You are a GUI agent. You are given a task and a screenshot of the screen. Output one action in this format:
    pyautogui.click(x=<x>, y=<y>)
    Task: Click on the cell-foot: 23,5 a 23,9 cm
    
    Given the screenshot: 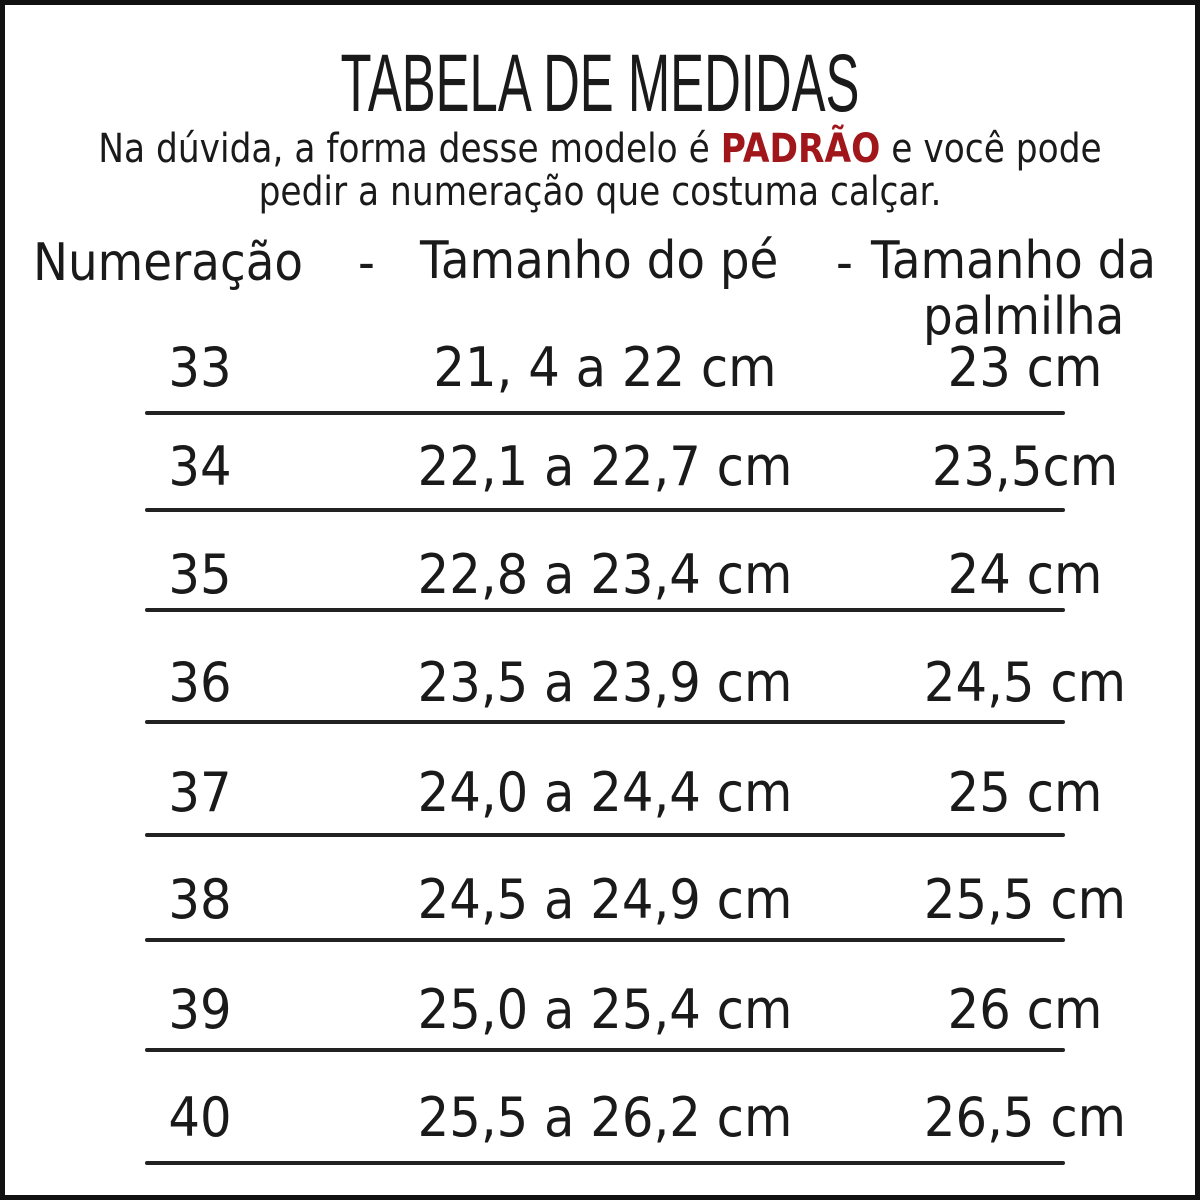 What is the action you would take?
    pyautogui.click(x=605, y=682)
    